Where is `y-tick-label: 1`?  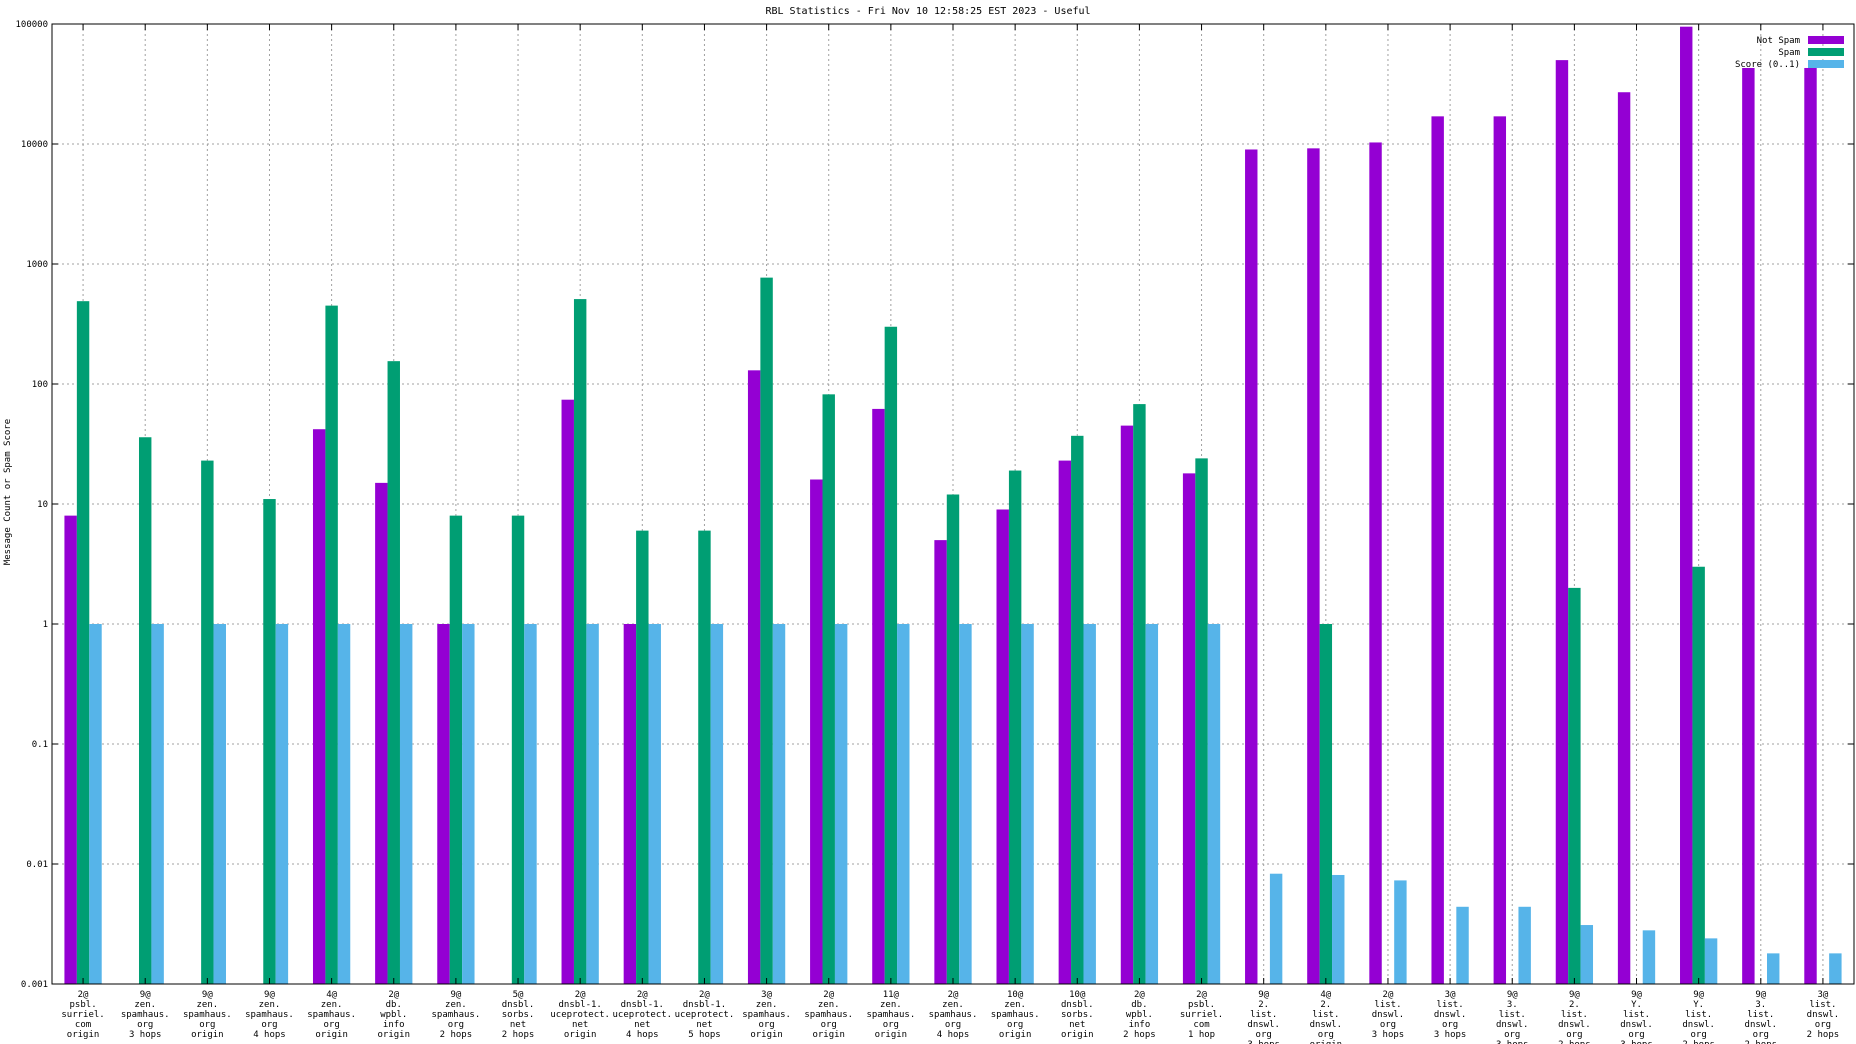 y-tick-label: 1 is located at coordinates (45, 625).